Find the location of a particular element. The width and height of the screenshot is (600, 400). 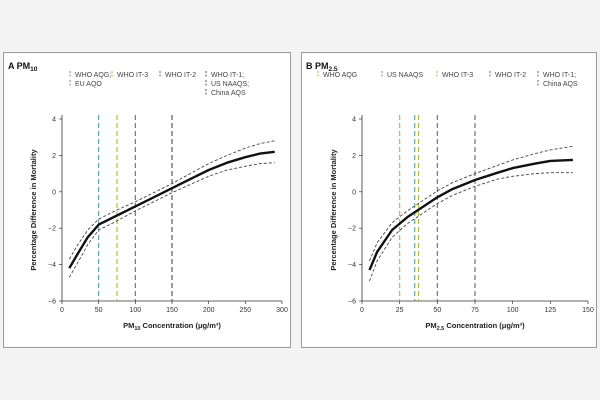

x-tick-label: 300 is located at coordinates (282, 310).